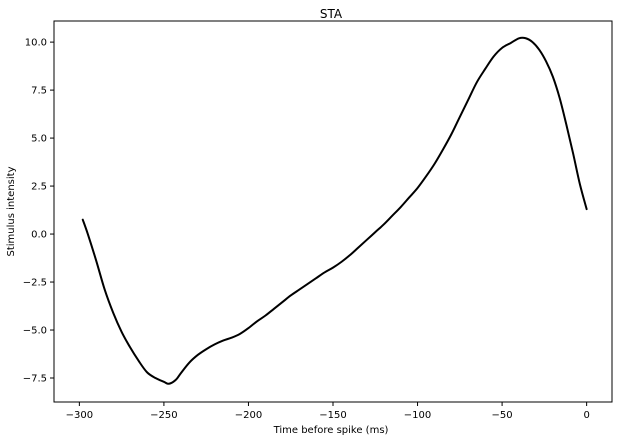 This screenshot has height=441, width=617. Describe the element at coordinates (79, 415) in the screenshot. I see `x-tick-label: −300` at that location.